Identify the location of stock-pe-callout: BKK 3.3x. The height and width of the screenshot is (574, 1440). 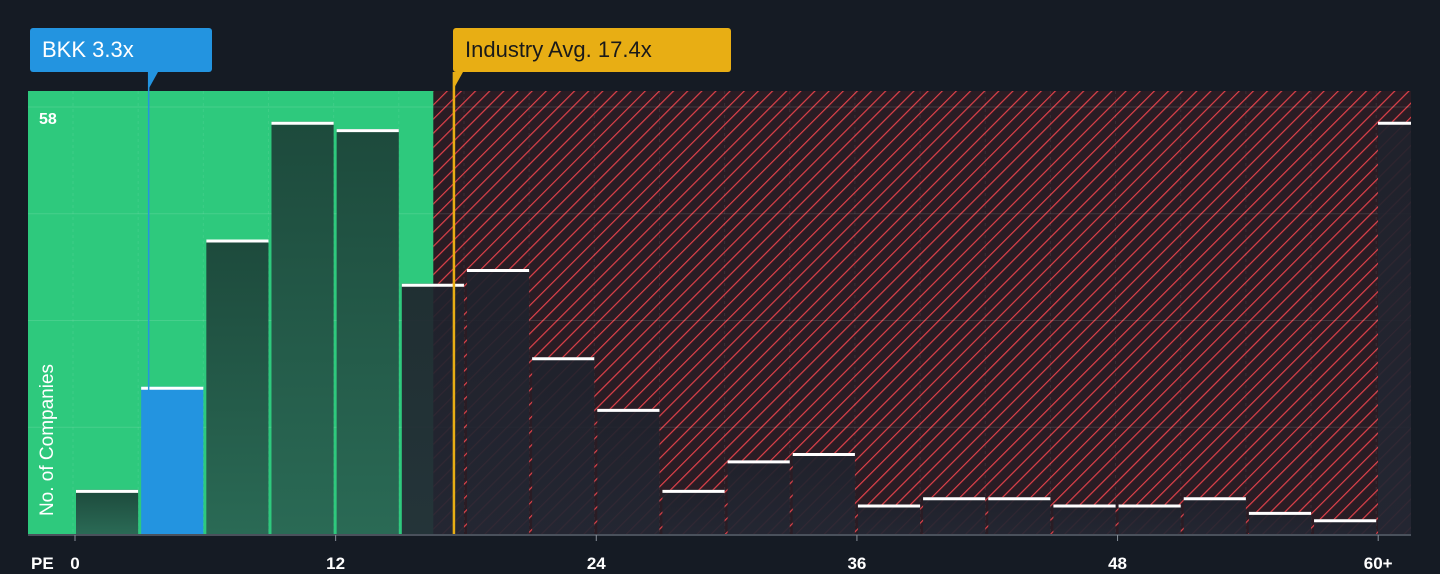
(121, 50).